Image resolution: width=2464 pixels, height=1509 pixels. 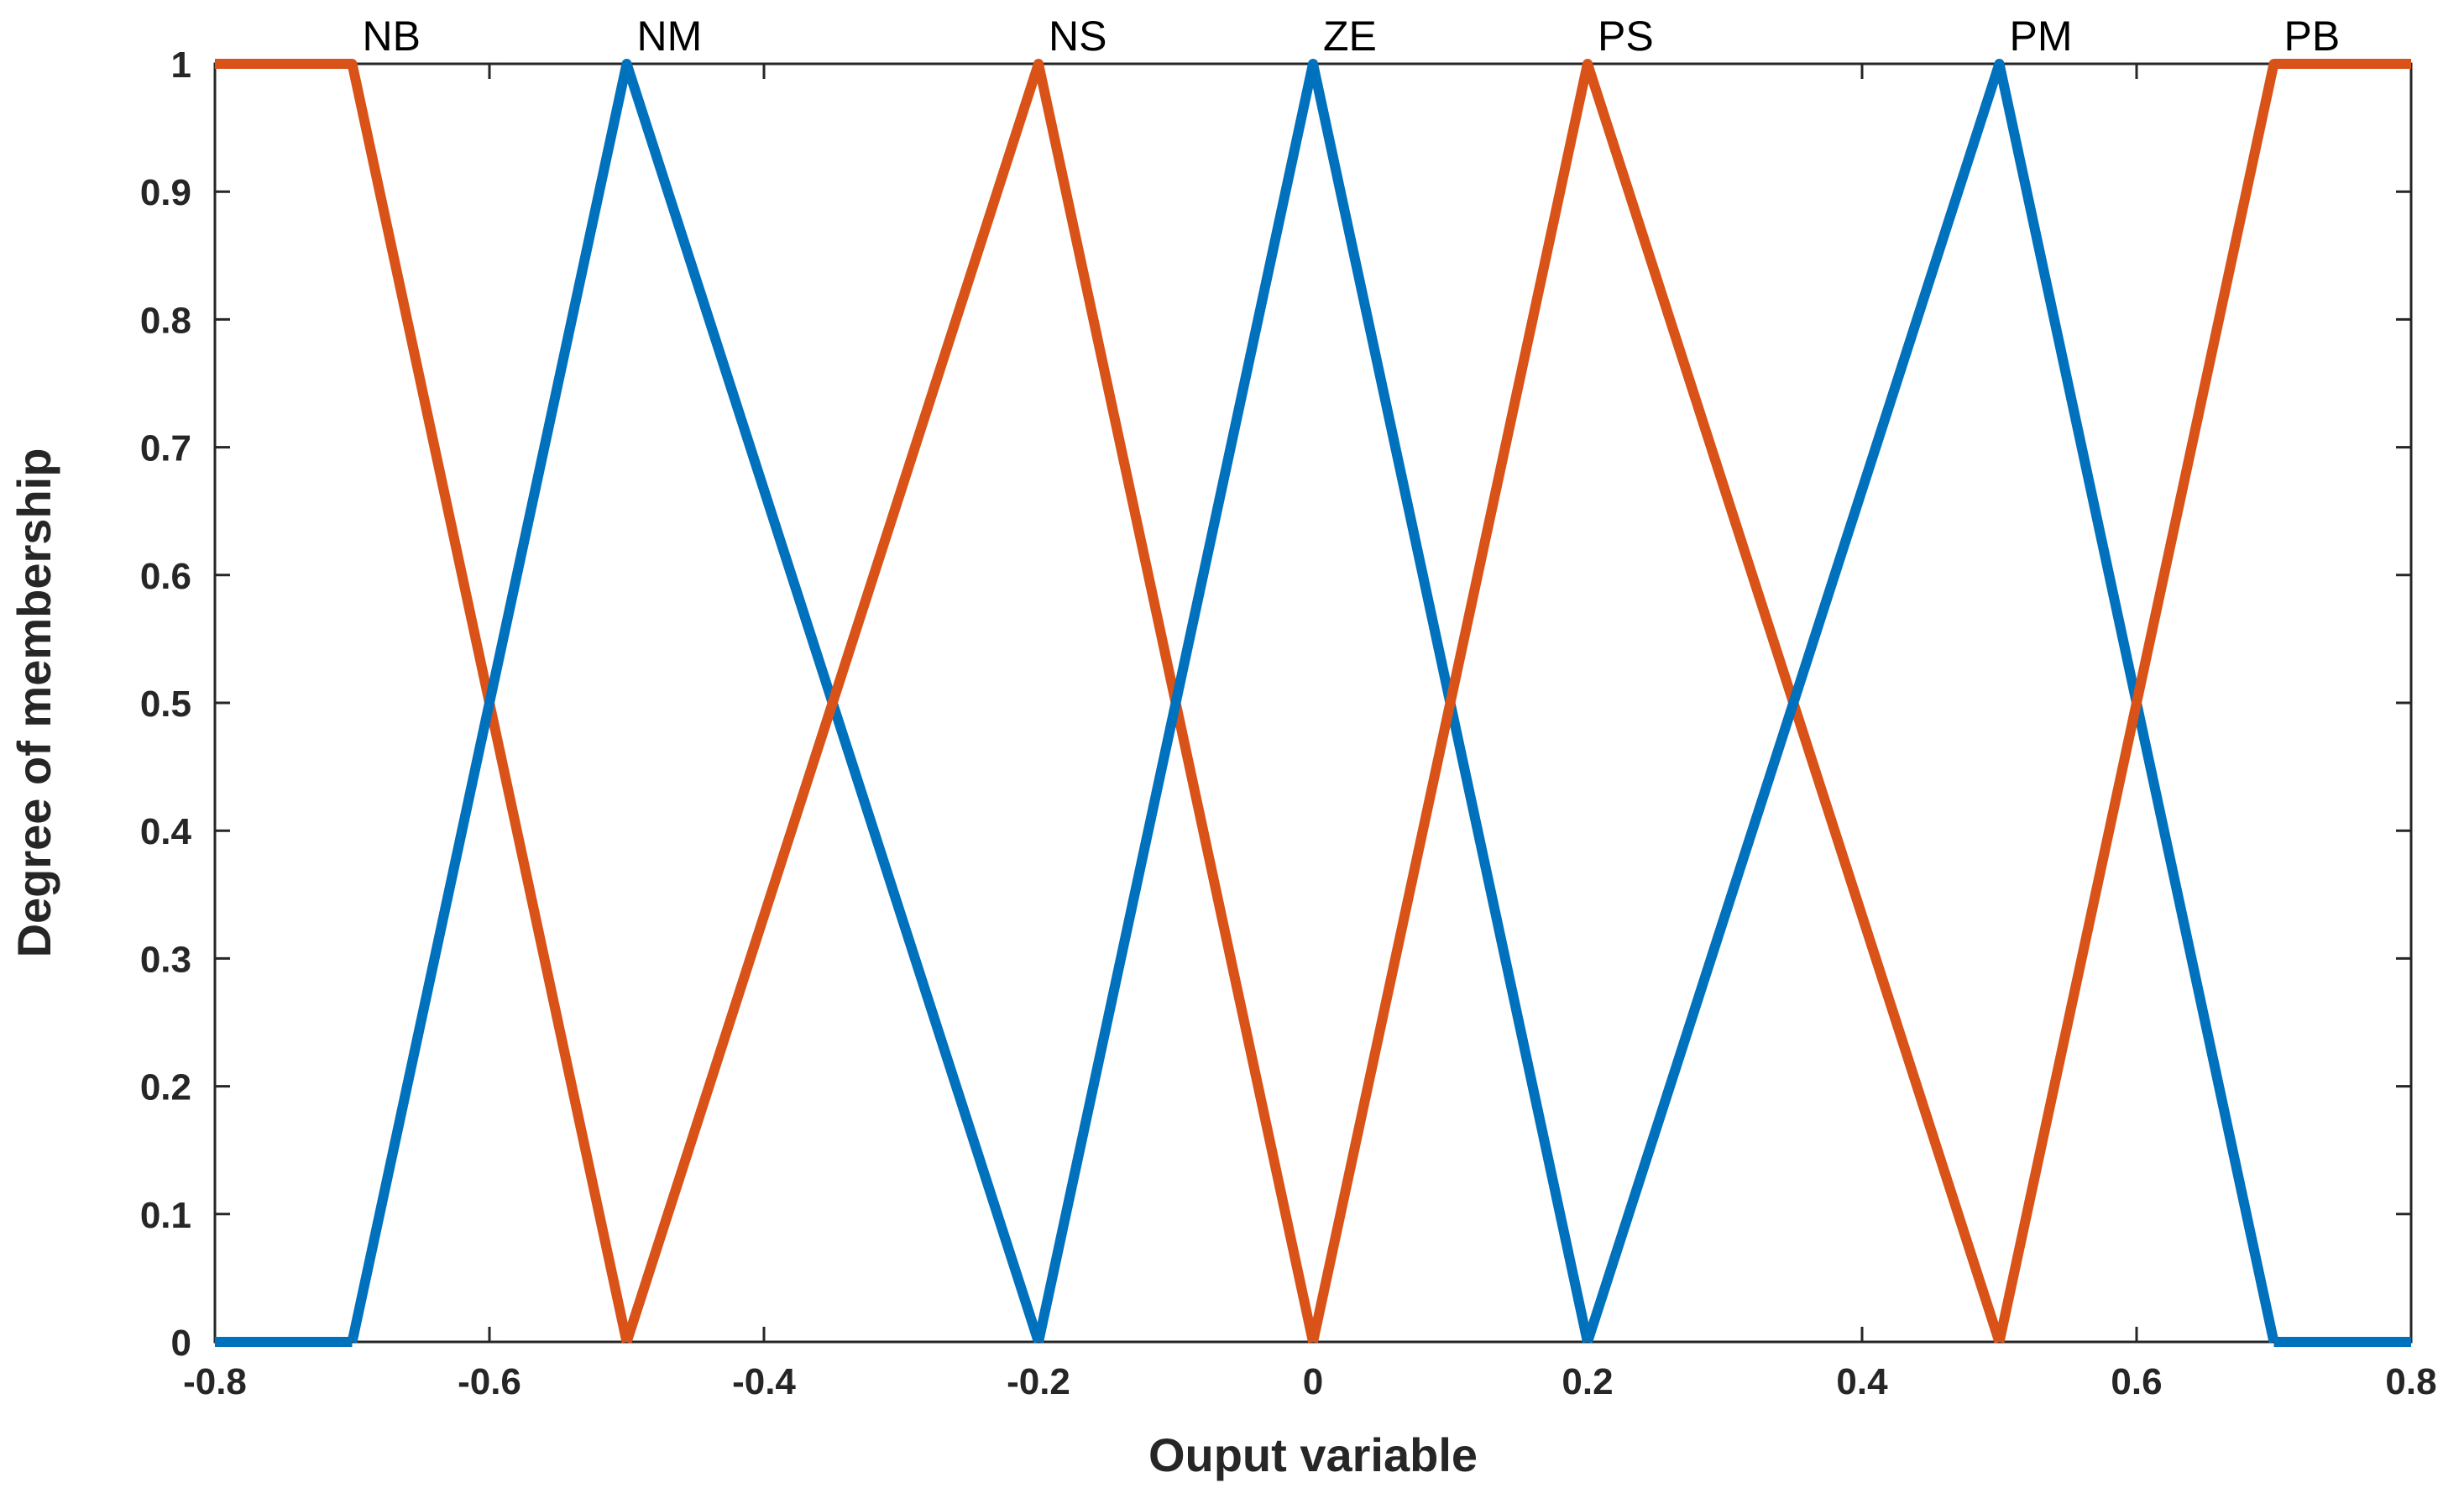 What do you see at coordinates (165, 704) in the screenshot?
I see `y-tick-label: 0.5` at bounding box center [165, 704].